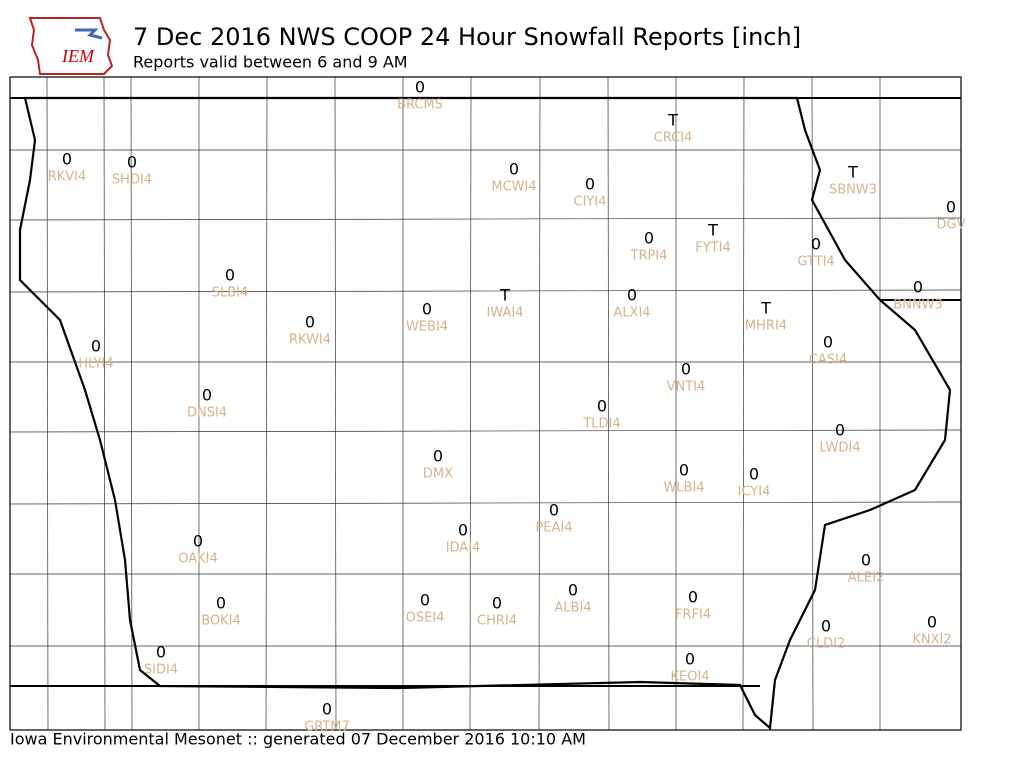  I want to click on station-id: RKWI4, so click(310, 340).